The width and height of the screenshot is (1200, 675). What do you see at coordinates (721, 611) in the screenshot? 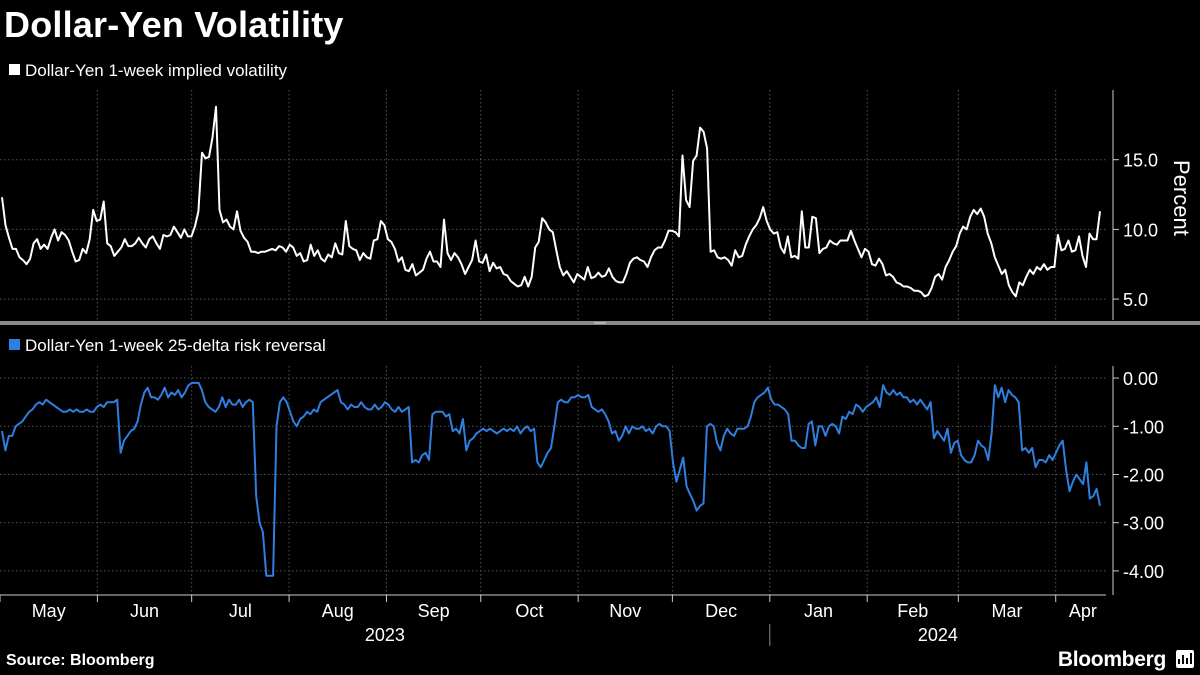
I see `x-month-label: Dec` at bounding box center [721, 611].